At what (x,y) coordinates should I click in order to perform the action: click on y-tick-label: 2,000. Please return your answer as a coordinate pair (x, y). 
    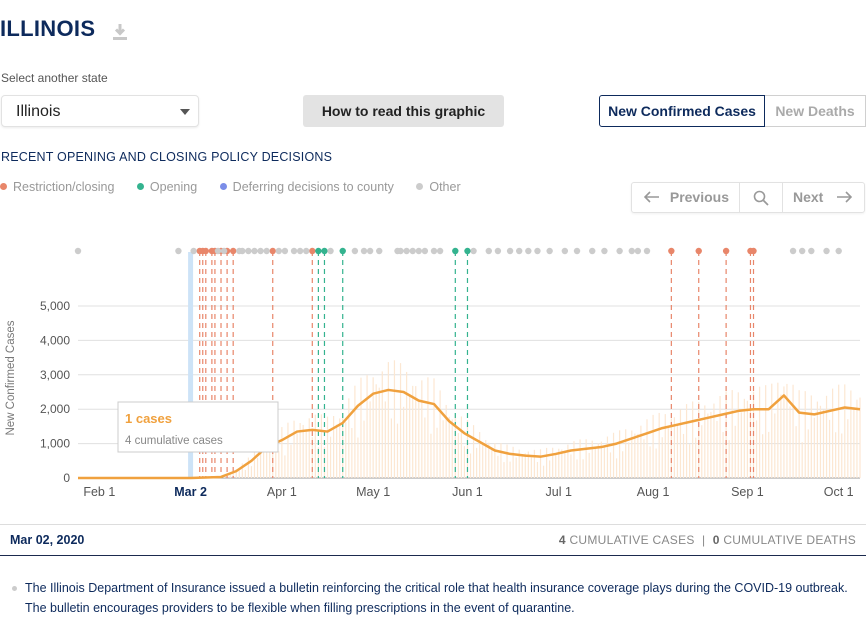
    Looking at the image, I should click on (55, 409).